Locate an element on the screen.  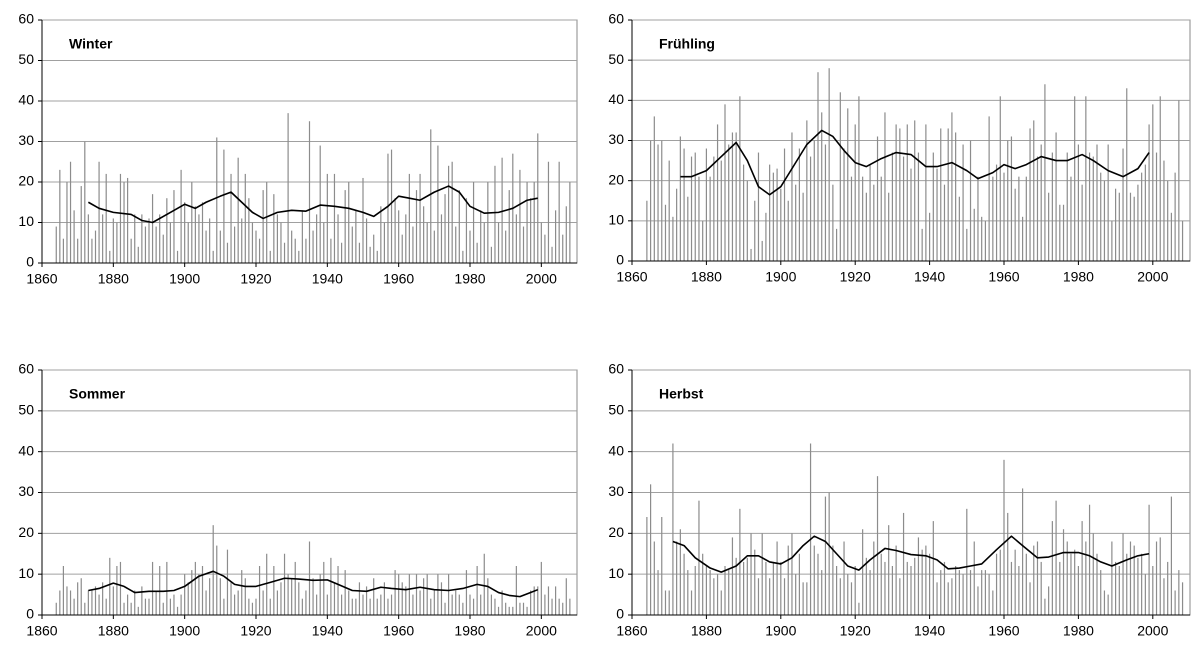
x-tick-label: 1860 is located at coordinates (41, 631).